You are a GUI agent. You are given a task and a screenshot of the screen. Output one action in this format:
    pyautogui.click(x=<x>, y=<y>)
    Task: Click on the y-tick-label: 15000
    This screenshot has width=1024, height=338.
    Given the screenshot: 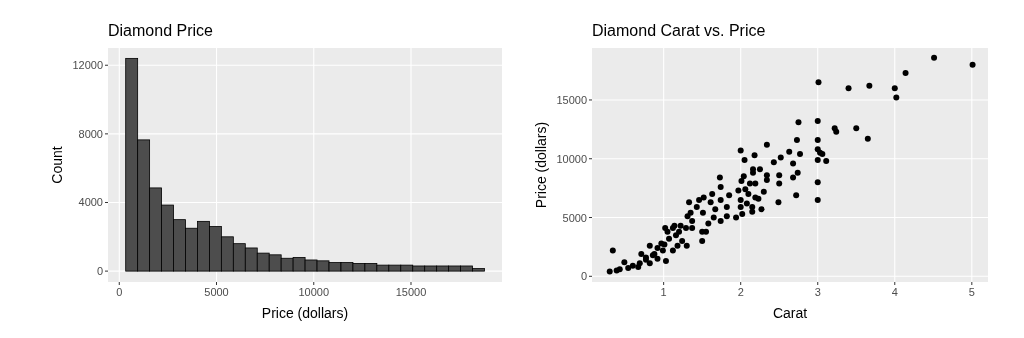 What is the action you would take?
    pyautogui.click(x=571, y=99)
    